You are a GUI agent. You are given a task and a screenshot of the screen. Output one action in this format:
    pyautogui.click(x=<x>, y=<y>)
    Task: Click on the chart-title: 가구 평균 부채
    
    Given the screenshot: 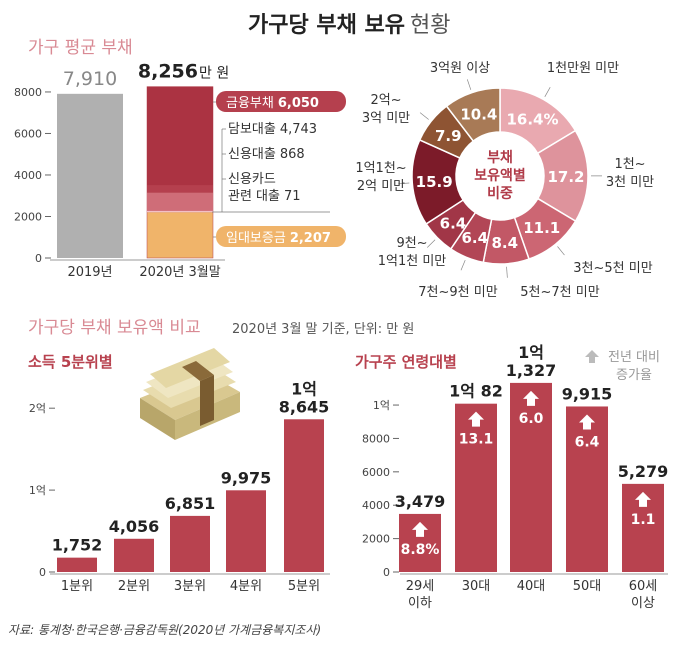 What is the action you would take?
    pyautogui.click(x=80, y=48)
    